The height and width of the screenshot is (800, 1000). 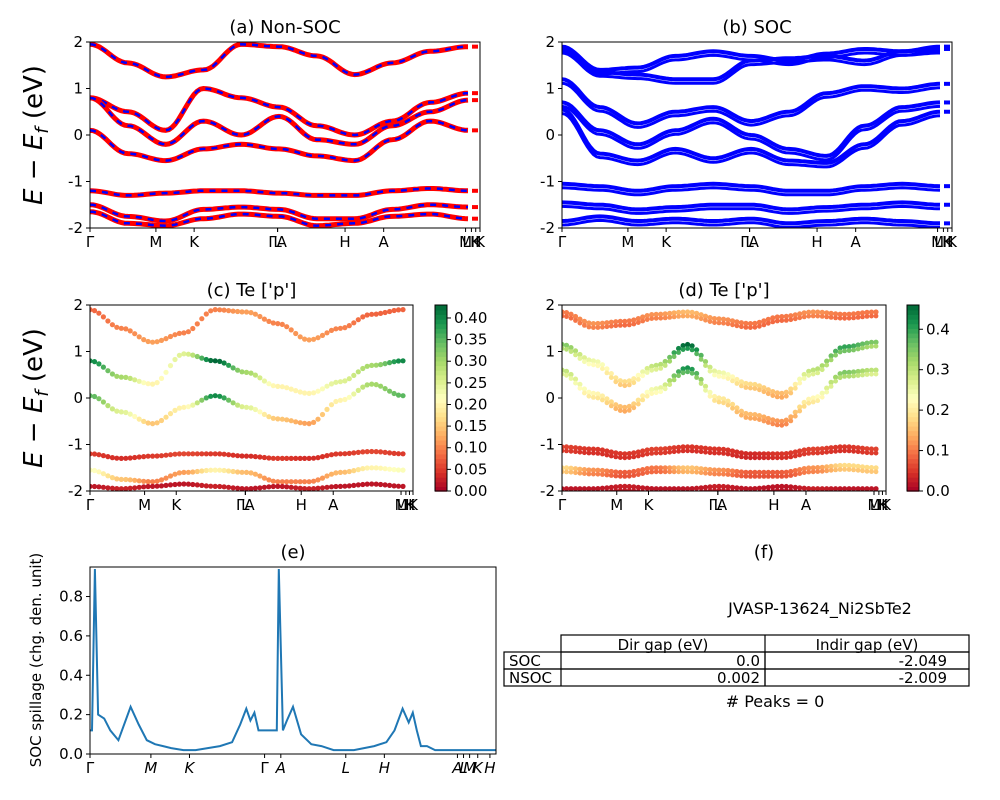 What do you see at coordinates (718, 505) in the screenshot?
I see `panel-d-xtick-label: ΓA` at bounding box center [718, 505].